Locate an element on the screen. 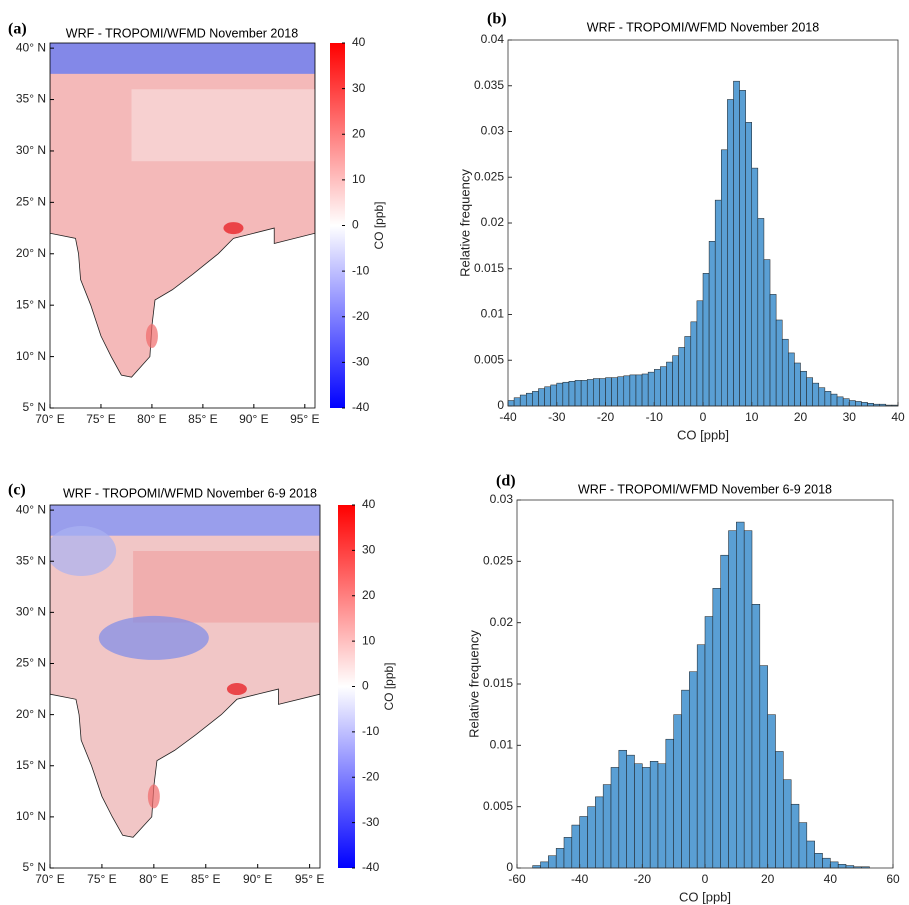 The width and height of the screenshot is (909, 905). colorbar-tick-label: -40 is located at coordinates (361, 407).